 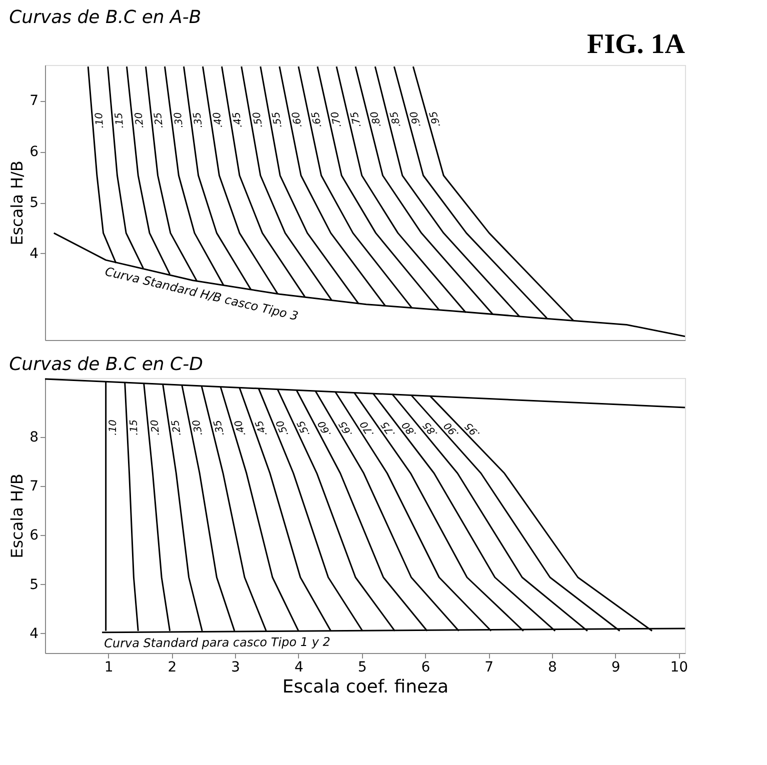 What do you see at coordinates (425, 668) in the screenshot?
I see `x-tick-label: 6` at bounding box center [425, 668].